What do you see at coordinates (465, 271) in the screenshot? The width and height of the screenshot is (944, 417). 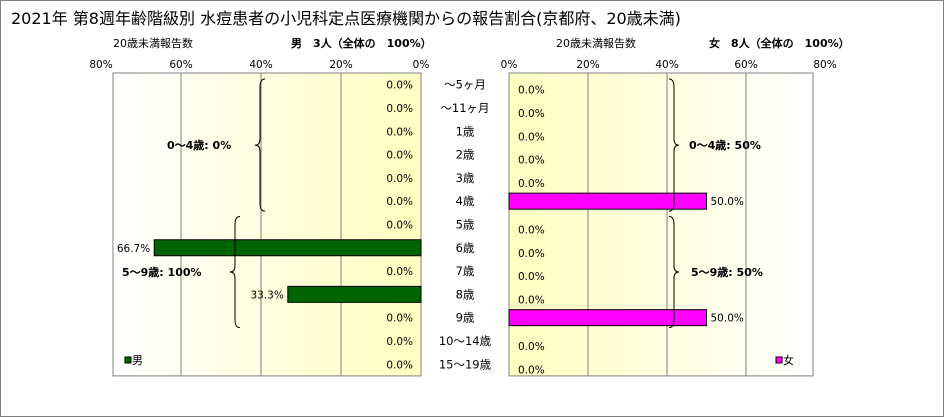 I see `age-category-label: 7歳` at bounding box center [465, 271].